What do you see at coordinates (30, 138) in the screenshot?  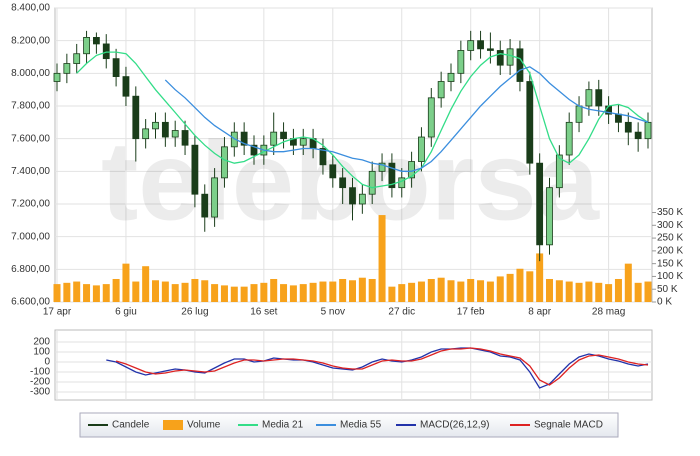 I see `y-tick-label: 7.600,00` at bounding box center [30, 138].